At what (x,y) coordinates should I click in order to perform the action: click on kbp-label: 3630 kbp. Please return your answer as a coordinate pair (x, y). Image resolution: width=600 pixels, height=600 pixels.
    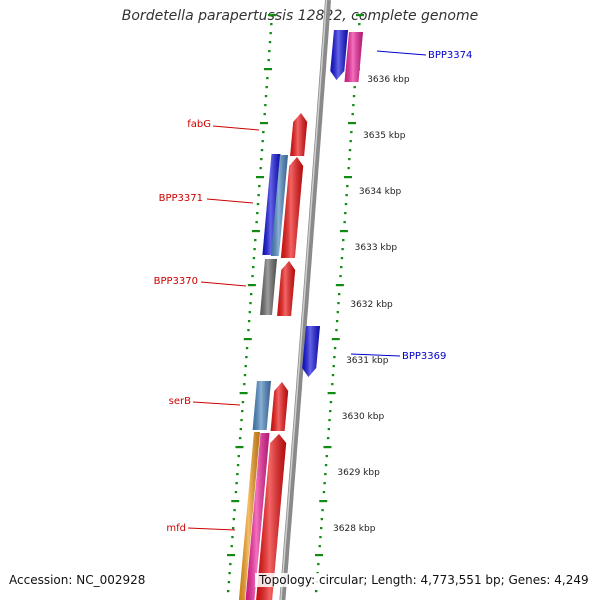
    Looking at the image, I should click on (363, 417).